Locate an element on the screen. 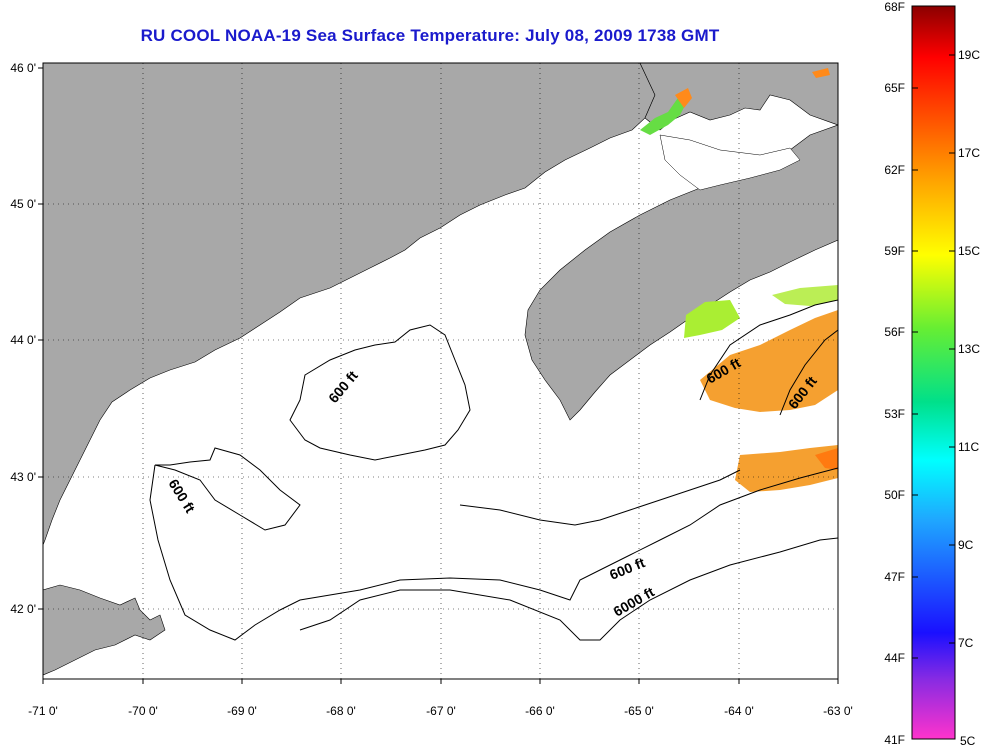  y-tick-label: 44 0' is located at coordinates (23, 340).